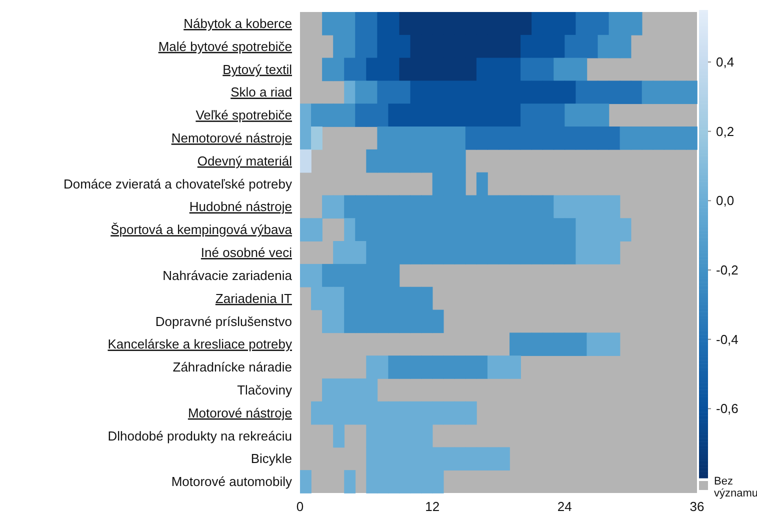  Describe the element at coordinates (264, 390) in the screenshot. I see `y-tick-label: Tlačoviny` at that location.